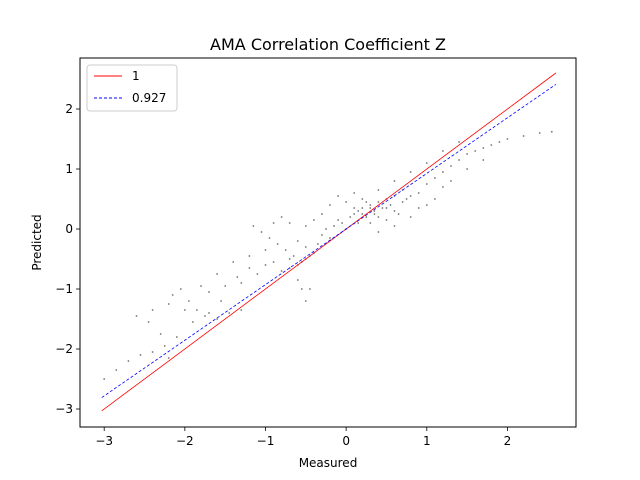 Image resolution: width=640 pixels, height=480 pixels. I want to click on y-tick-label: 2, so click(69, 109).